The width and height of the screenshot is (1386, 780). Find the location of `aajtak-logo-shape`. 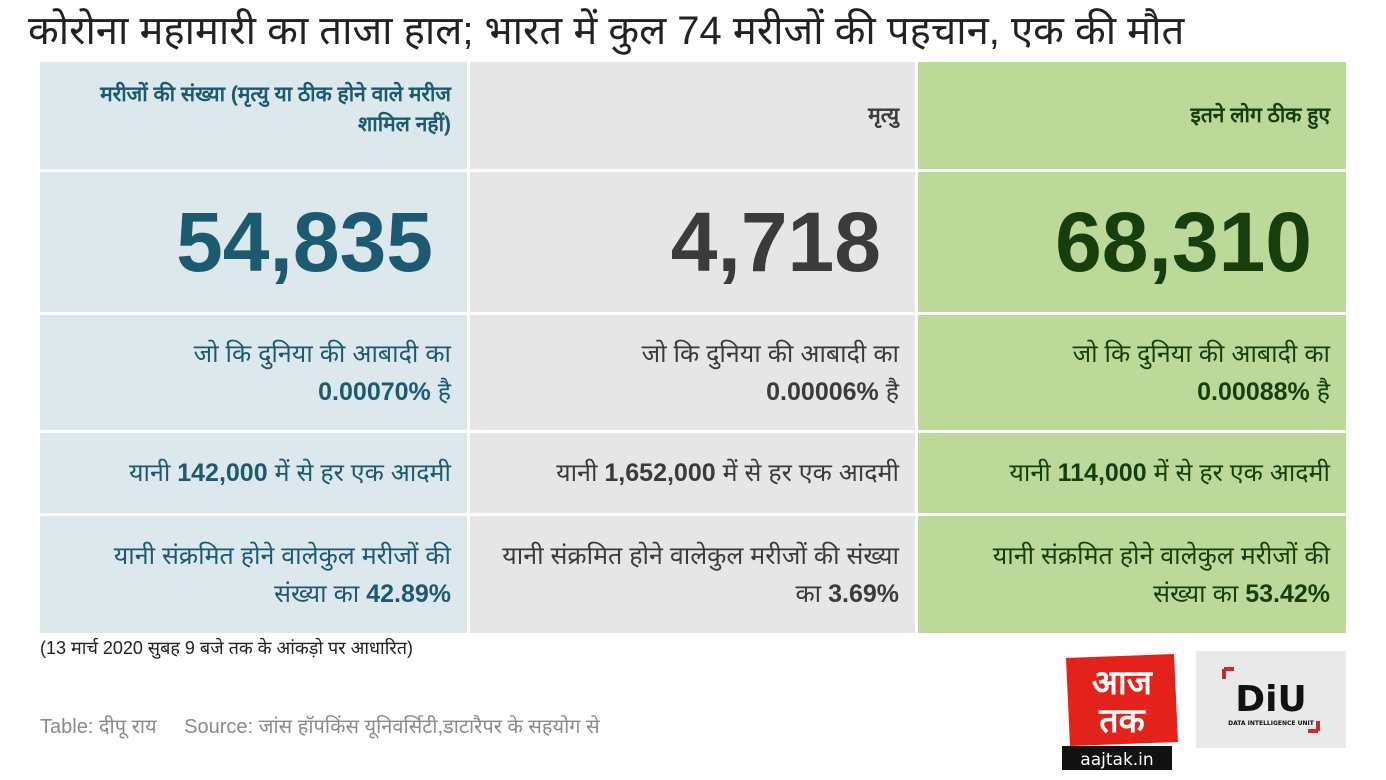

aajtak-logo-shape is located at coordinates (1122, 700).